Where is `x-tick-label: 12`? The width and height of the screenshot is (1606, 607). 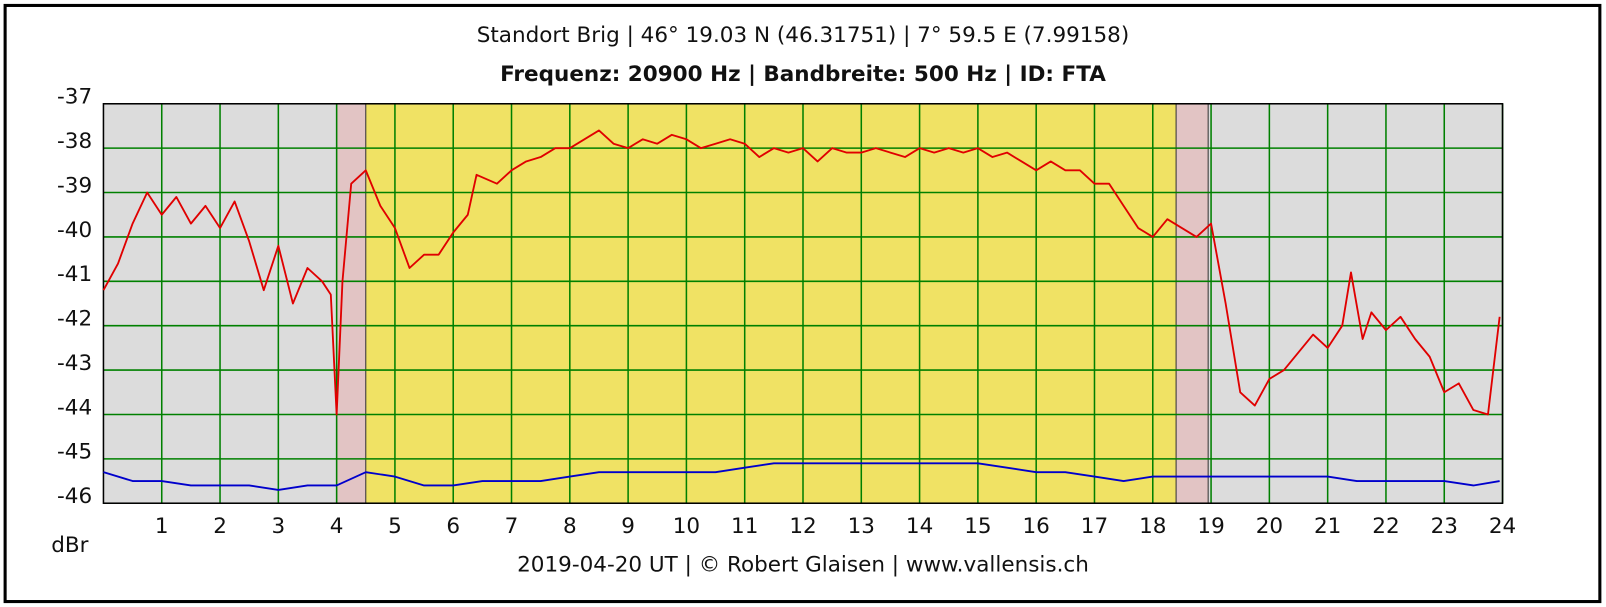
x-tick-label: 12 is located at coordinates (802, 526).